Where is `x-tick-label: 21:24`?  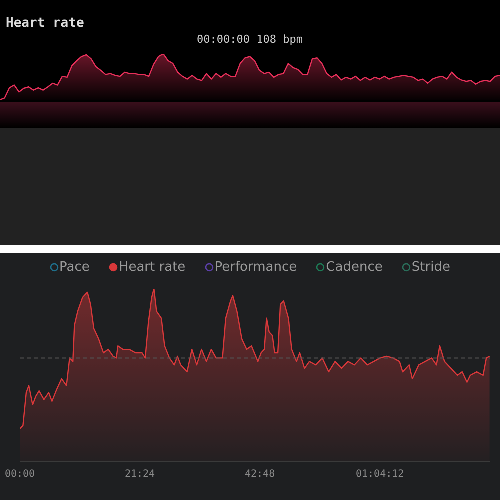
x-tick-label: 21:24 is located at coordinates (140, 474).